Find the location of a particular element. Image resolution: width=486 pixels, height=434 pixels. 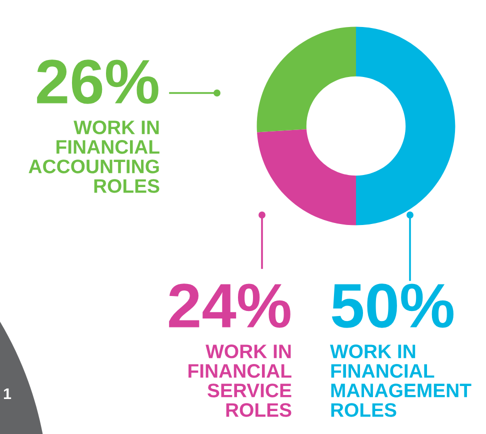

text: 1 is located at coordinates (8, 393).